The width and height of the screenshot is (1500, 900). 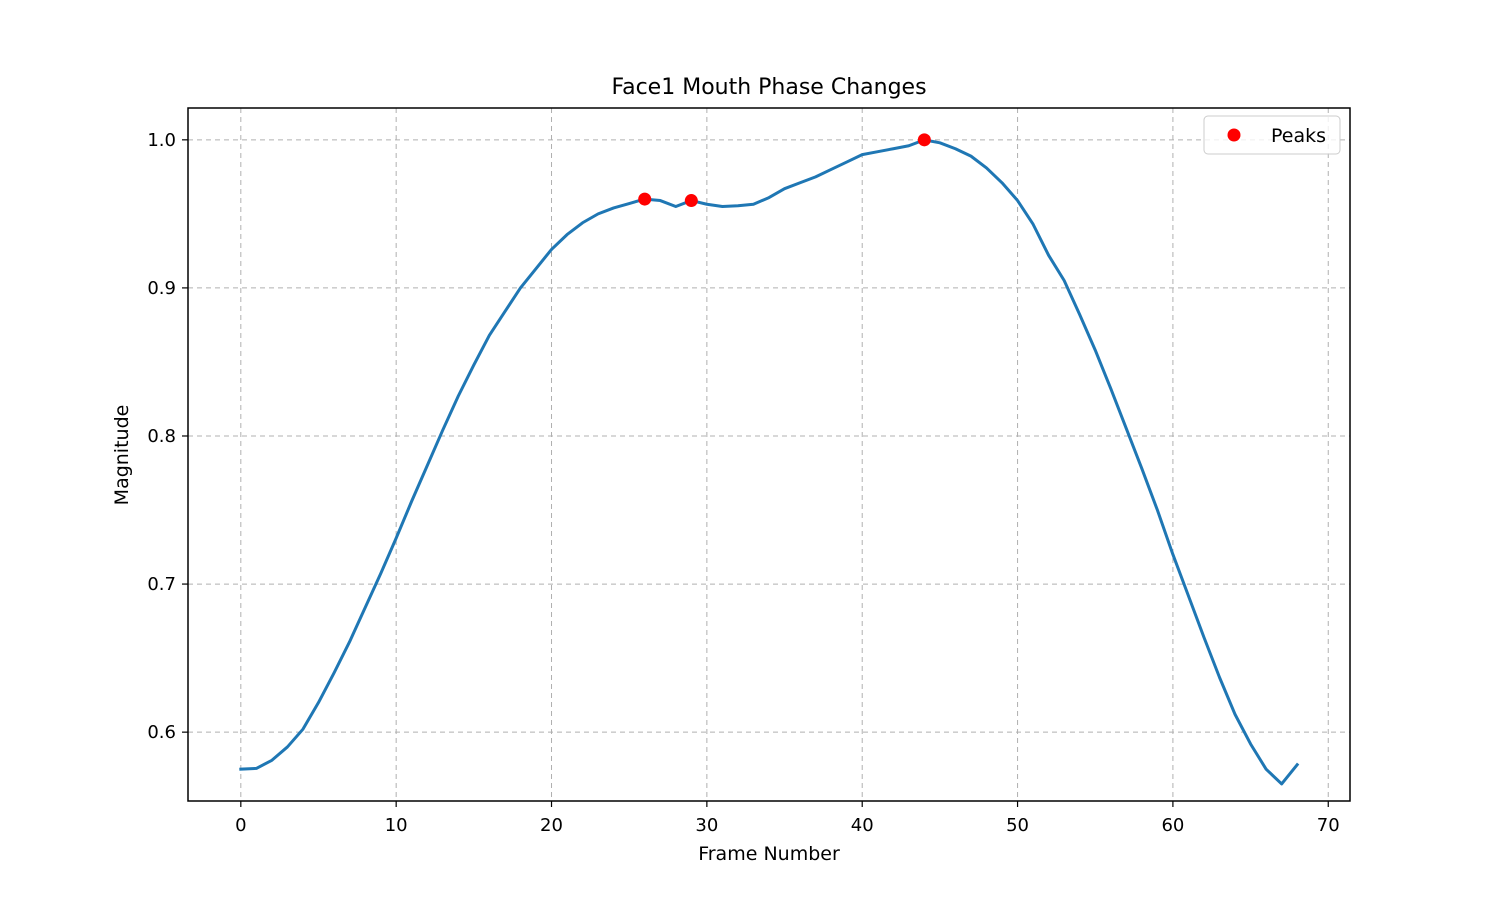 I want to click on x-axis-label: Frame Number, so click(x=769, y=854).